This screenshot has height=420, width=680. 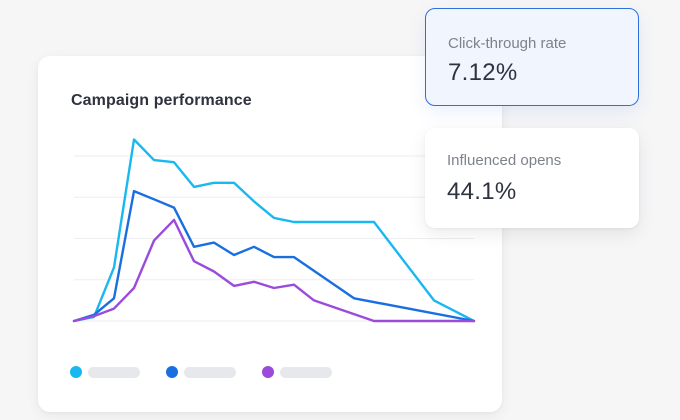 I want to click on stat-label: Click-through rate, so click(x=507, y=43).